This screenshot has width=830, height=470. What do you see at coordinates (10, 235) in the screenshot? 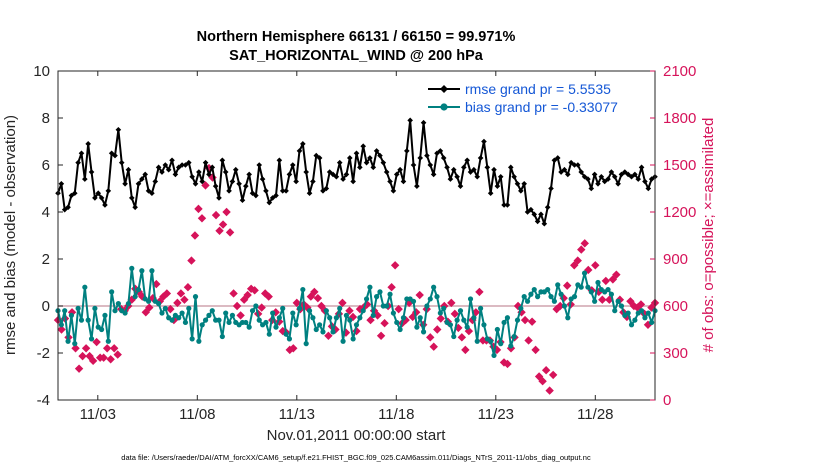
I see `y-axis-label-left: rmse and bias (model - observation)` at bounding box center [10, 235].